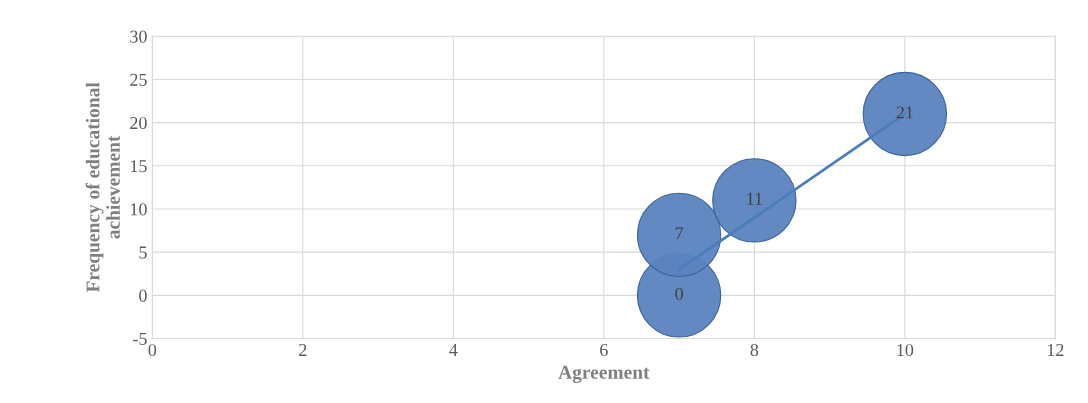 This screenshot has width=1088, height=403. What do you see at coordinates (152, 350) in the screenshot?
I see `x-tick-label: 0` at bounding box center [152, 350].